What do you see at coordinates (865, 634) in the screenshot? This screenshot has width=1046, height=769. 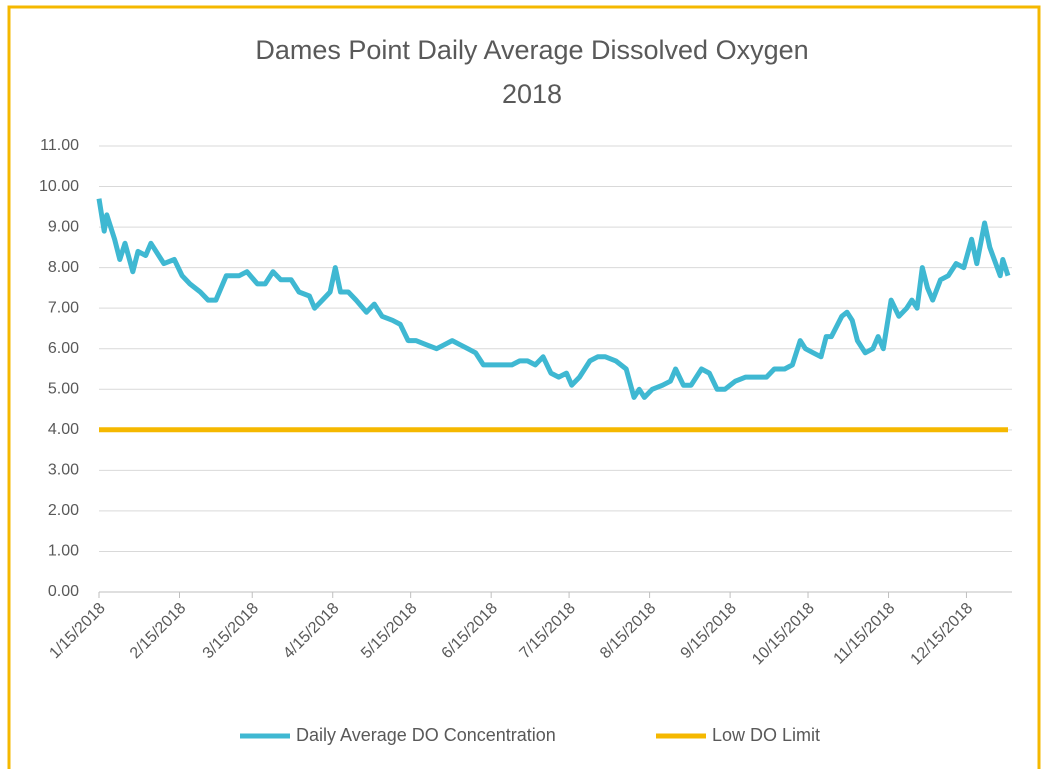 I see `x-tick-label: 11/15/2018` at bounding box center [865, 634].